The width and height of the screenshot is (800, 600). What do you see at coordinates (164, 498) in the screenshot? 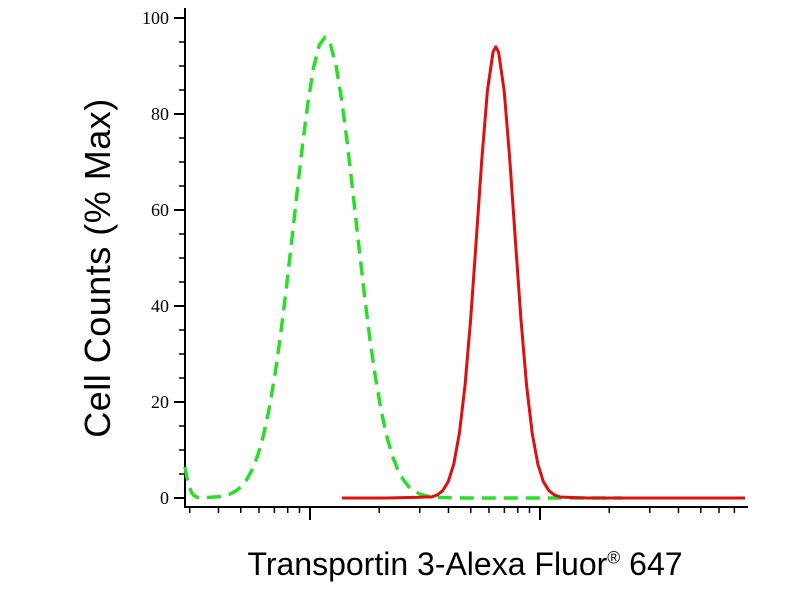
I see `y-tick-label: 0` at bounding box center [164, 498].